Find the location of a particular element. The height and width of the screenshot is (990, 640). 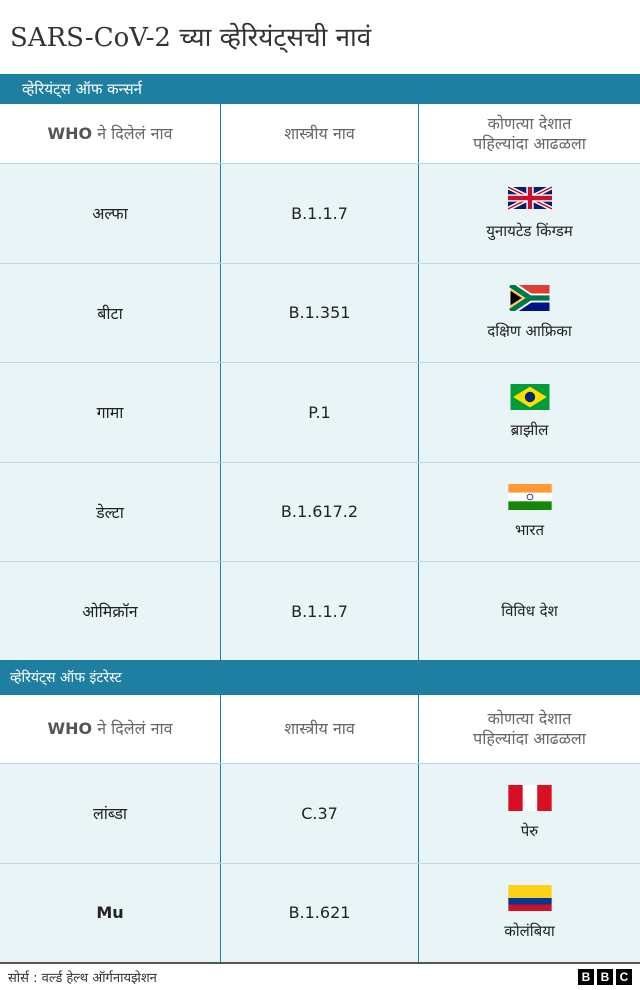

who-name: ओमिक्रॉन is located at coordinates (110, 612).